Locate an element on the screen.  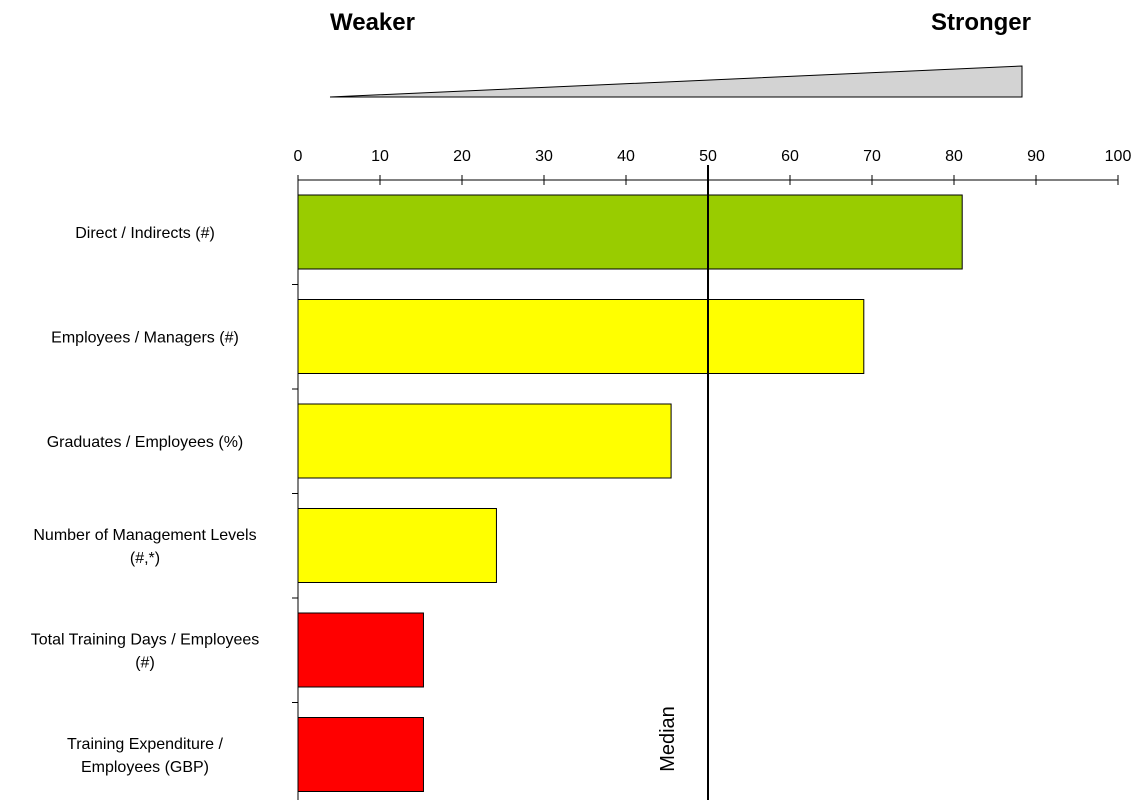
x-tick-label: 70 is located at coordinates (872, 156).